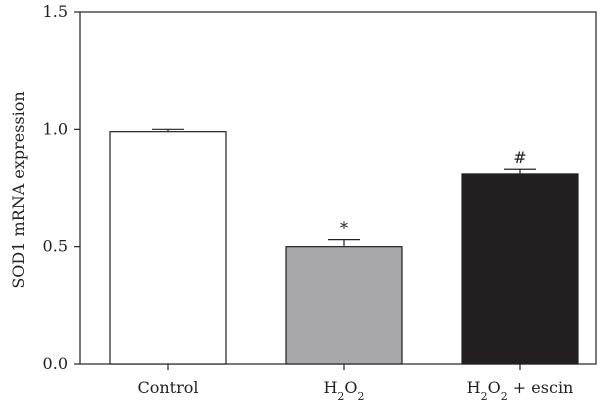 This screenshot has height=410, width=600. What do you see at coordinates (520, 390) in the screenshot?
I see `category-label: H2O2 + escin` at bounding box center [520, 390].